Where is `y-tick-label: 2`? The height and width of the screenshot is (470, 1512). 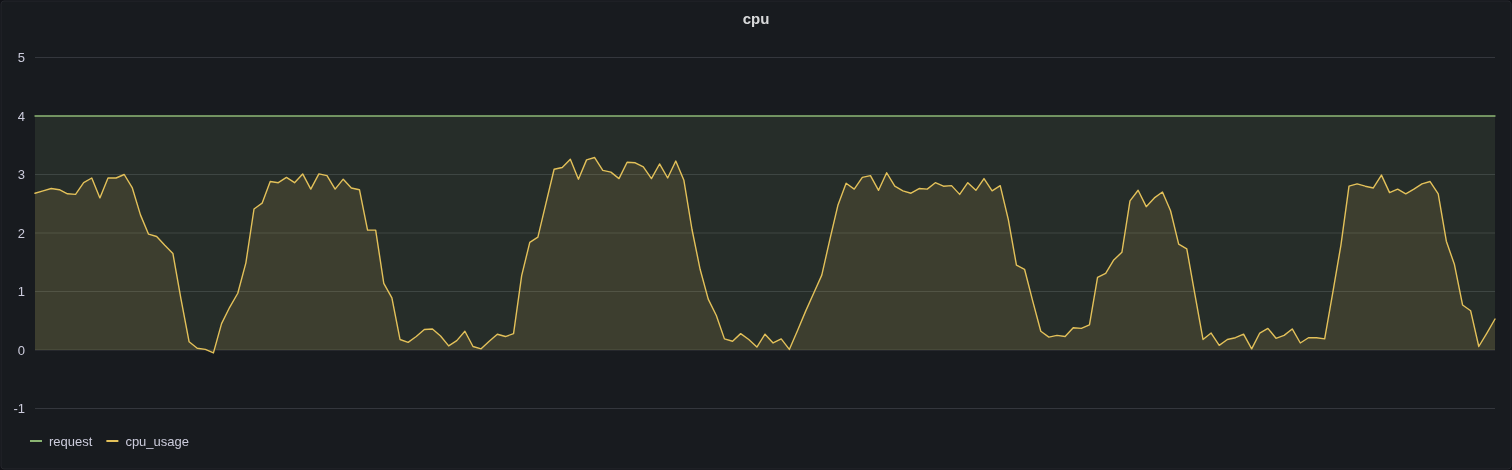
y-tick-label: 2 is located at coordinates (21, 233).